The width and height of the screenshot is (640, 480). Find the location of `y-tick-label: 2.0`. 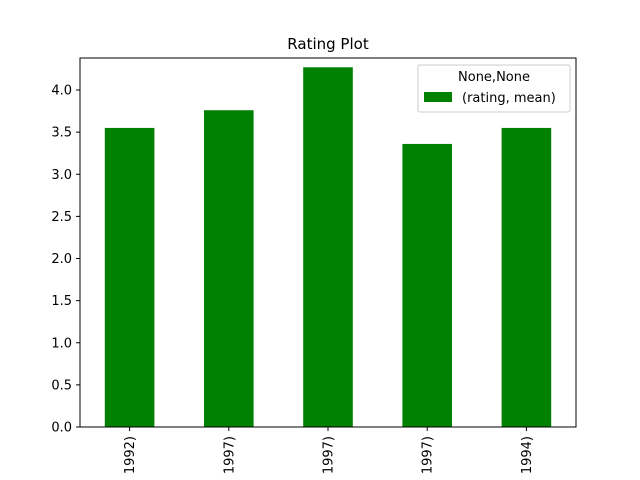

y-tick-label: 2.0 is located at coordinates (61, 259).